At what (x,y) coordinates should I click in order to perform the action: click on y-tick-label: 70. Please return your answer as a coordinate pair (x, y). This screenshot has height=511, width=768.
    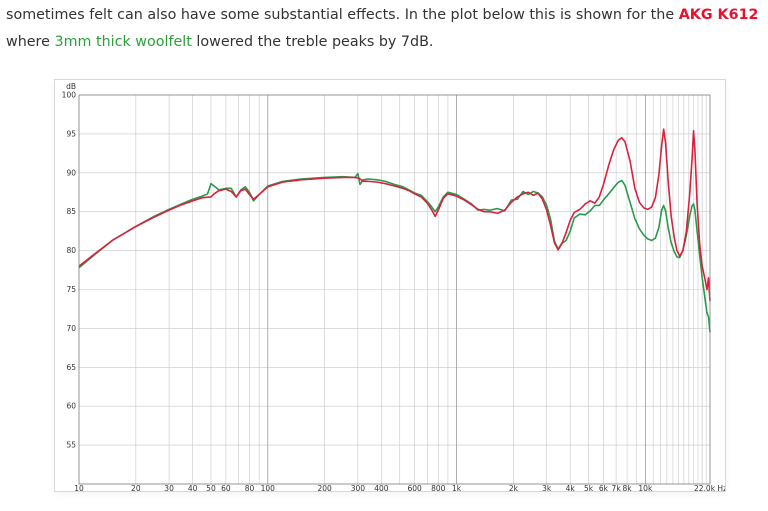
    Looking at the image, I should click on (71, 328).